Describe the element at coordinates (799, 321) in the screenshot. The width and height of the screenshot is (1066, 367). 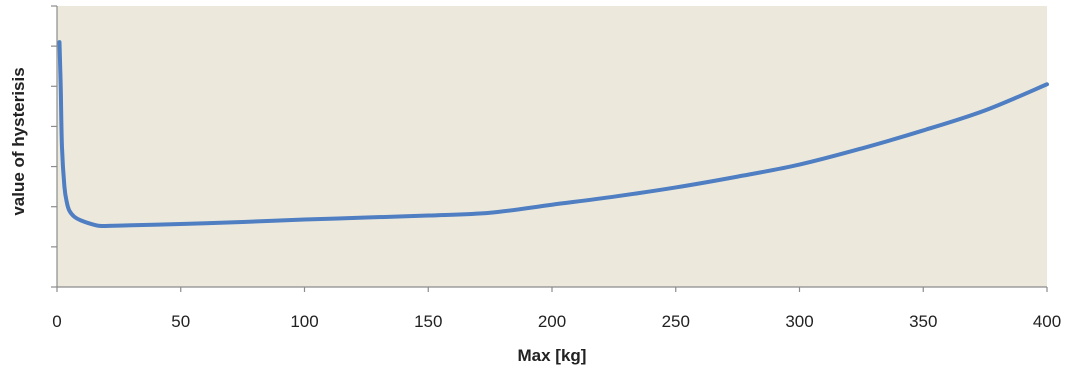
I see `x-tick-label: 300` at that location.